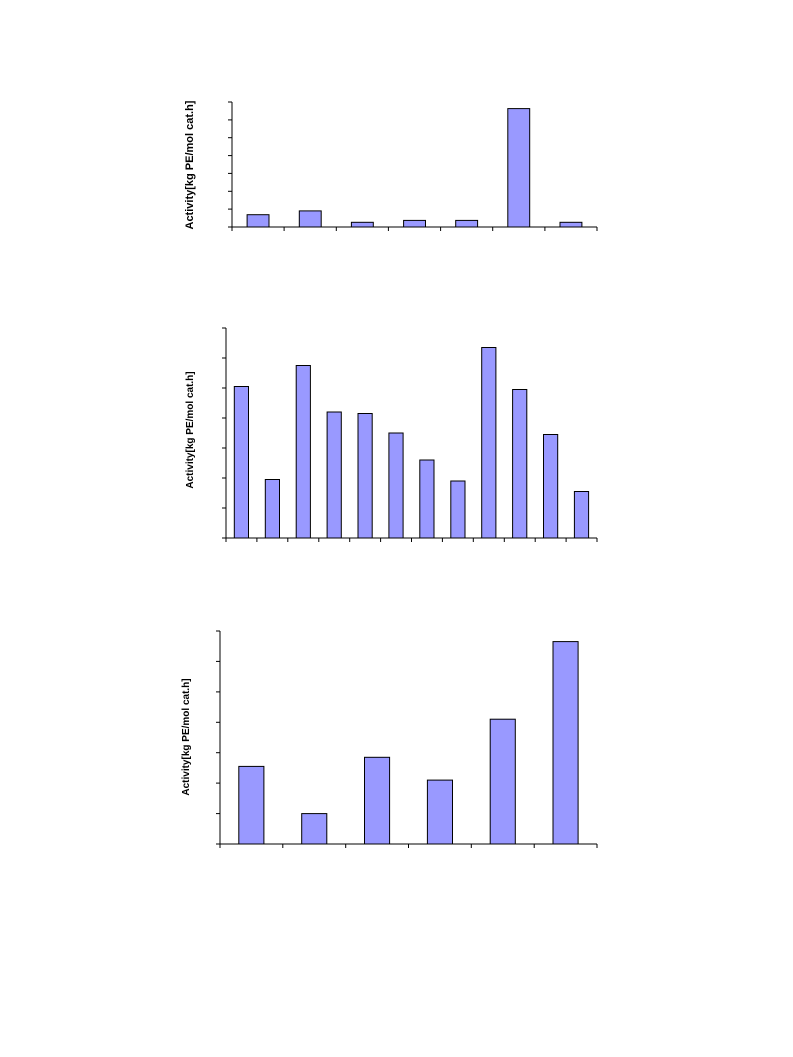  I want to click on activity-bar-chart-3: Activity[kg PE/mol cat.h], so click(389, 739).